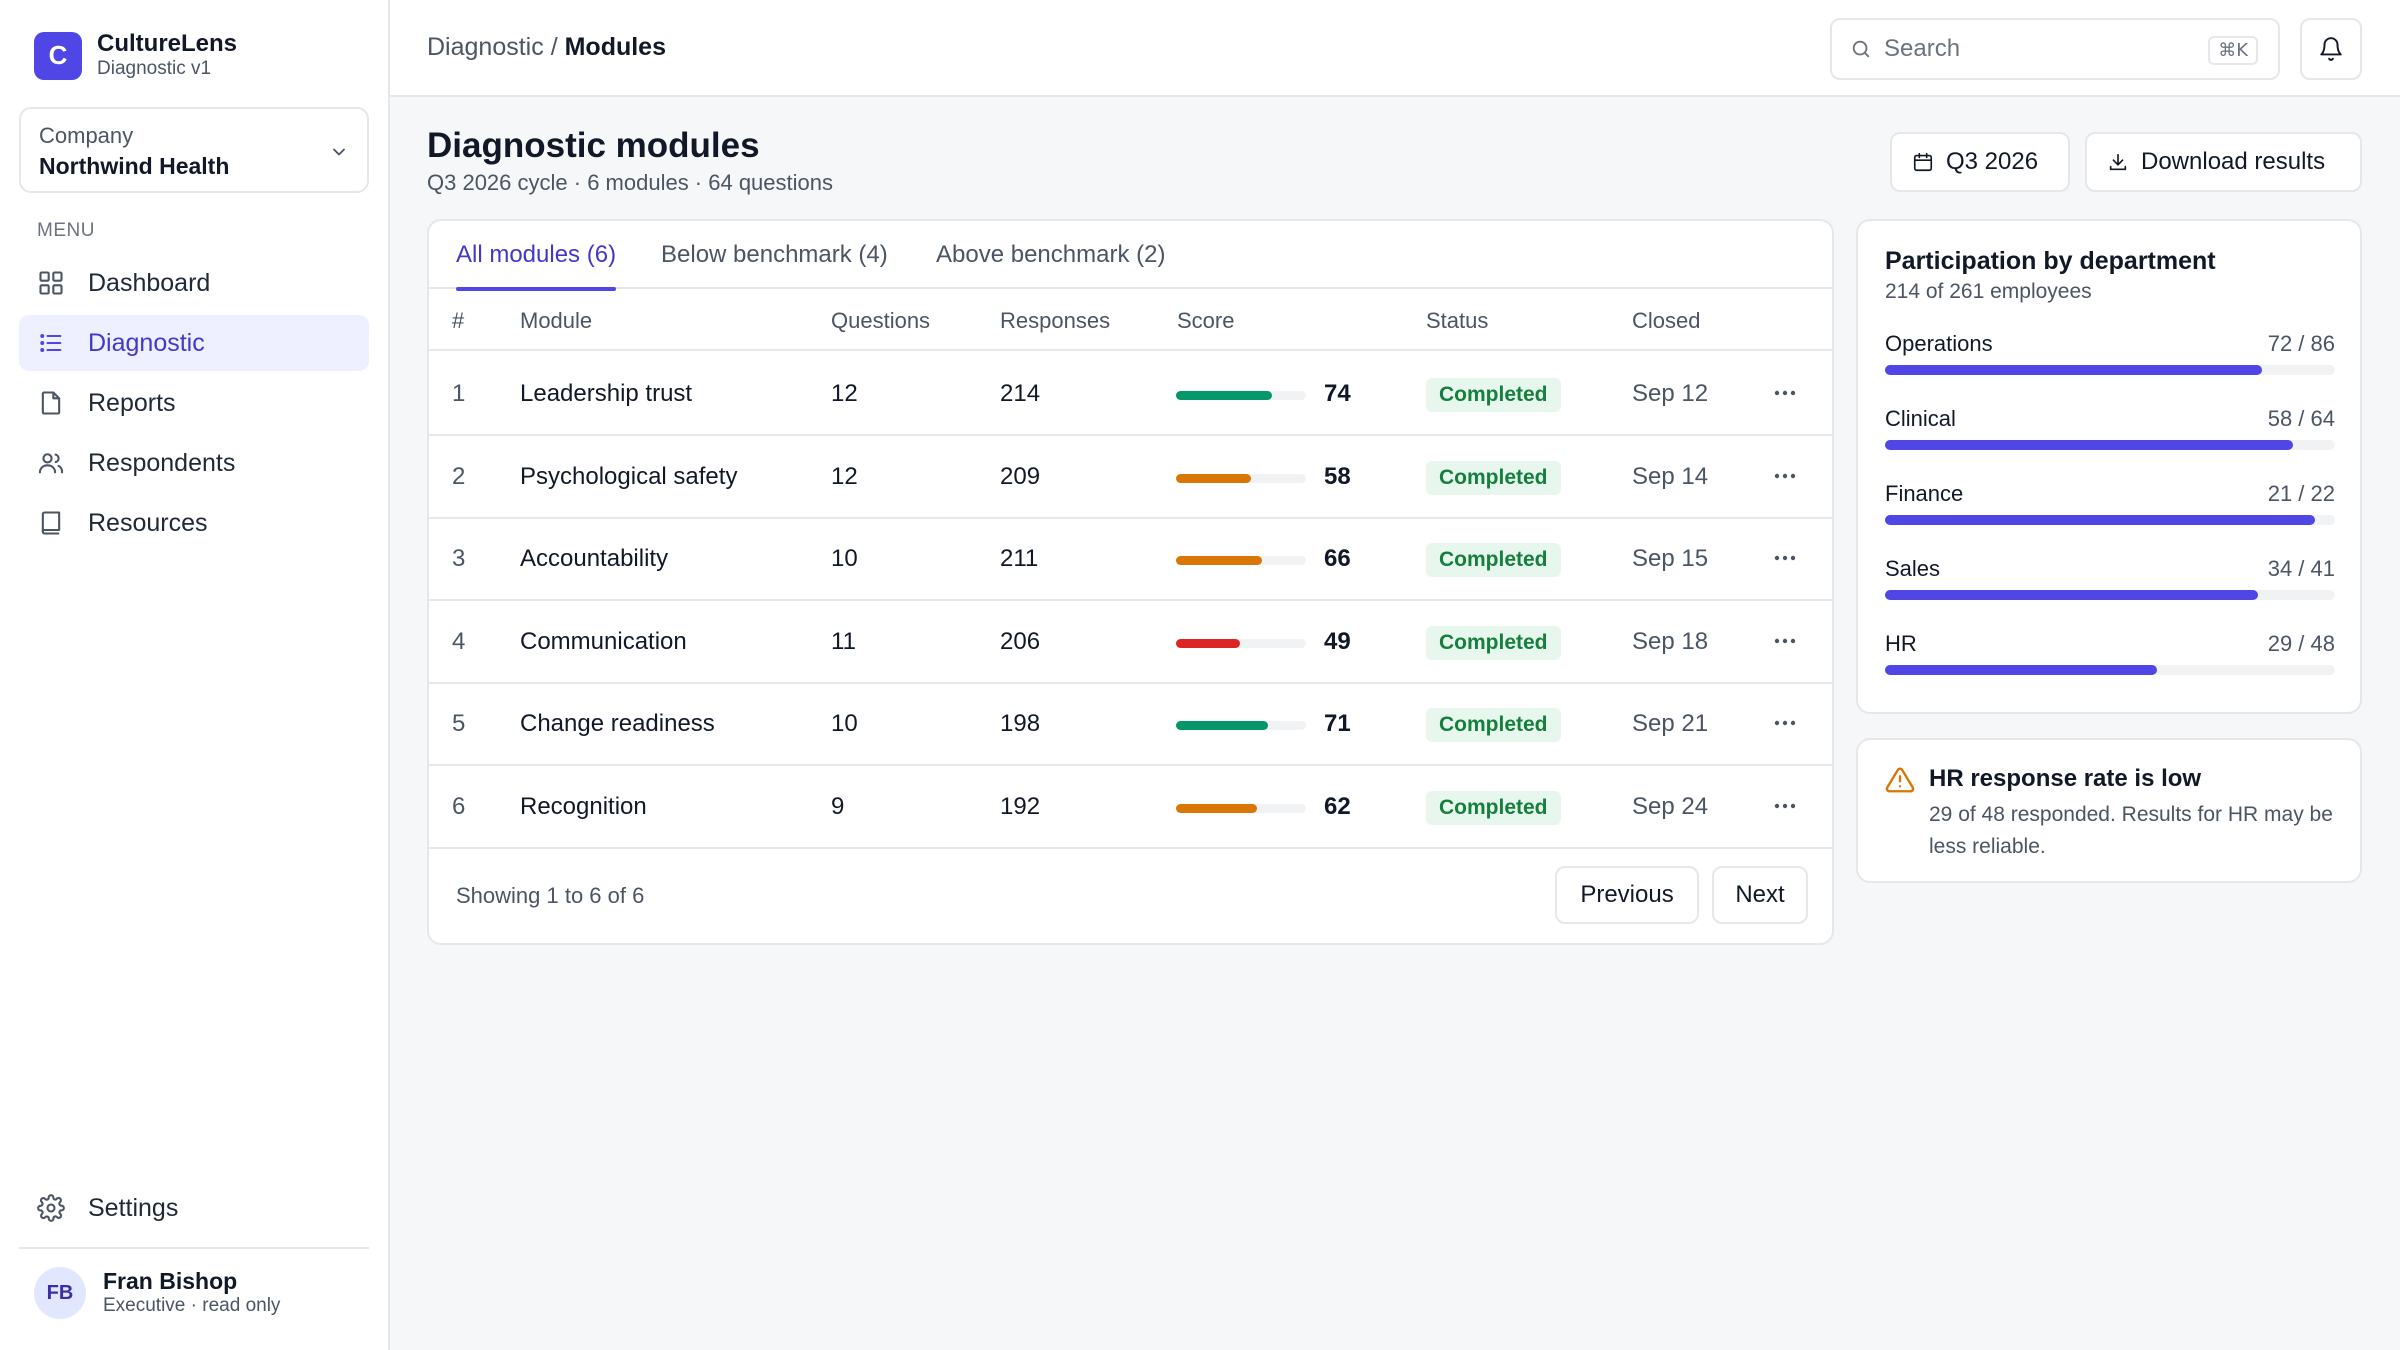 The height and width of the screenshot is (1350, 2400). What do you see at coordinates (1130, 725) in the screenshot?
I see `table-row: 5 Change readiness 10 198 71 Completed Sep 21` at bounding box center [1130, 725].